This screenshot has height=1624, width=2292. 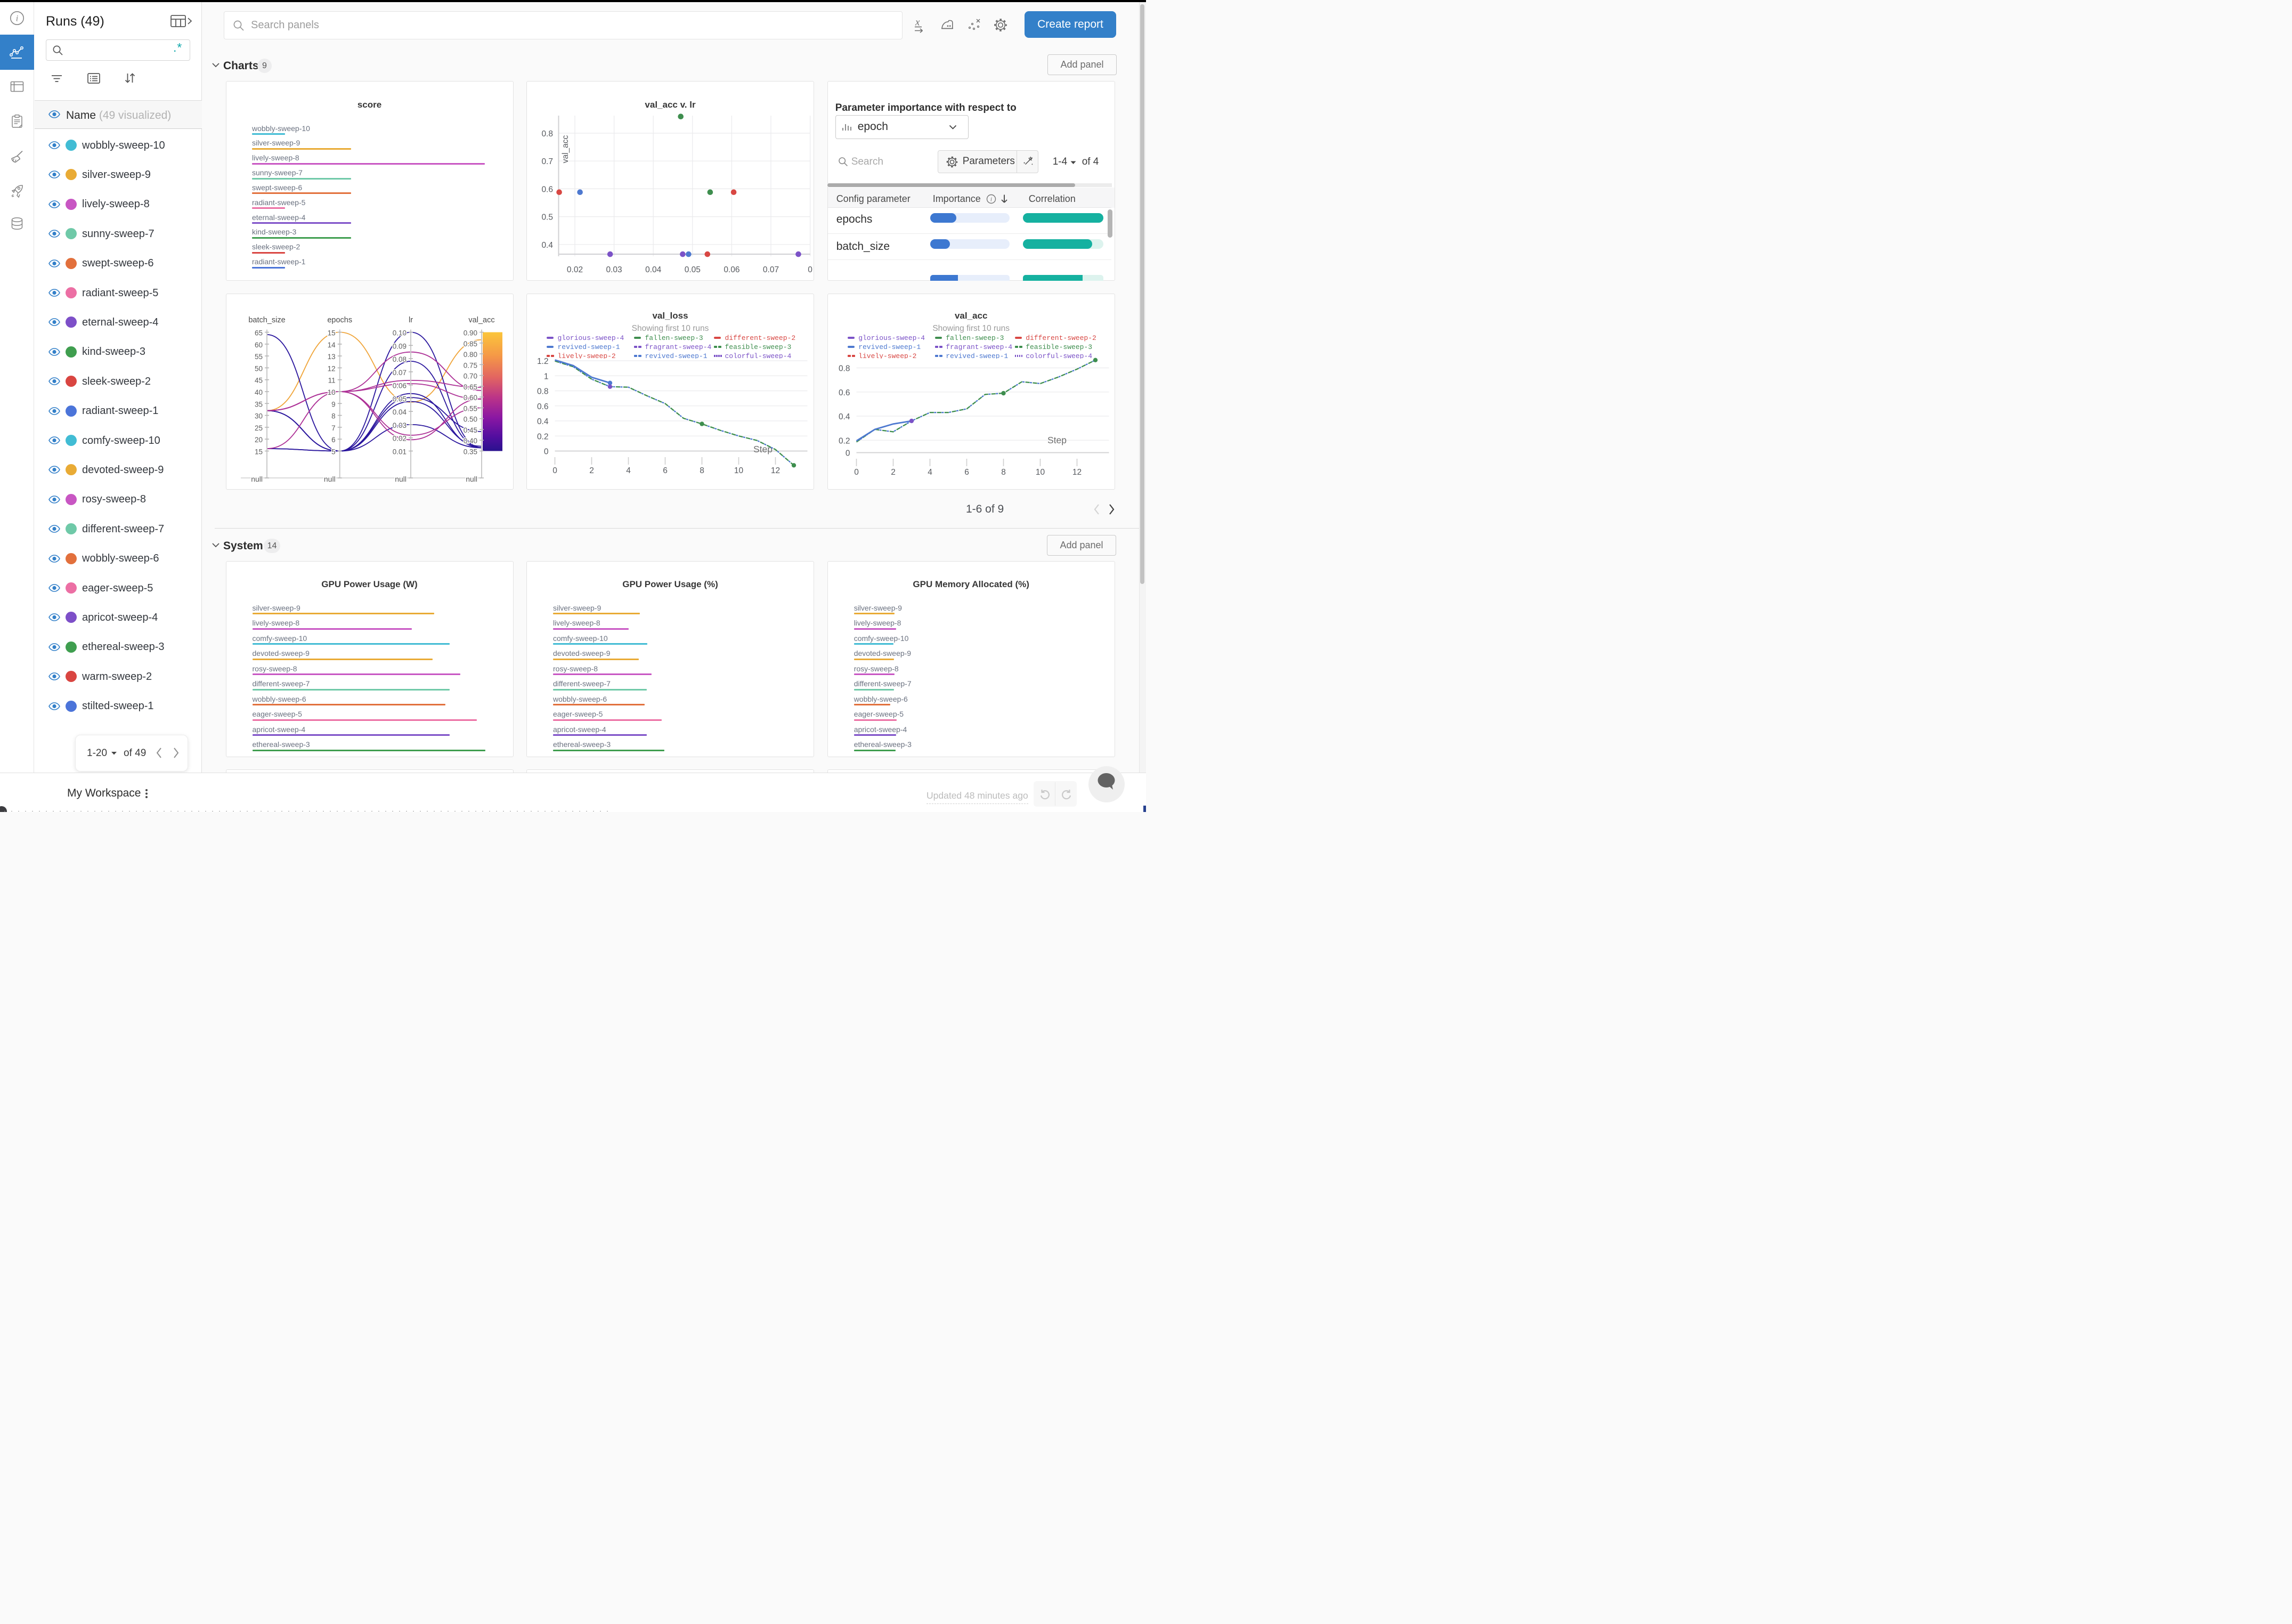 I want to click on svg-text: 35, so click(x=259, y=404).